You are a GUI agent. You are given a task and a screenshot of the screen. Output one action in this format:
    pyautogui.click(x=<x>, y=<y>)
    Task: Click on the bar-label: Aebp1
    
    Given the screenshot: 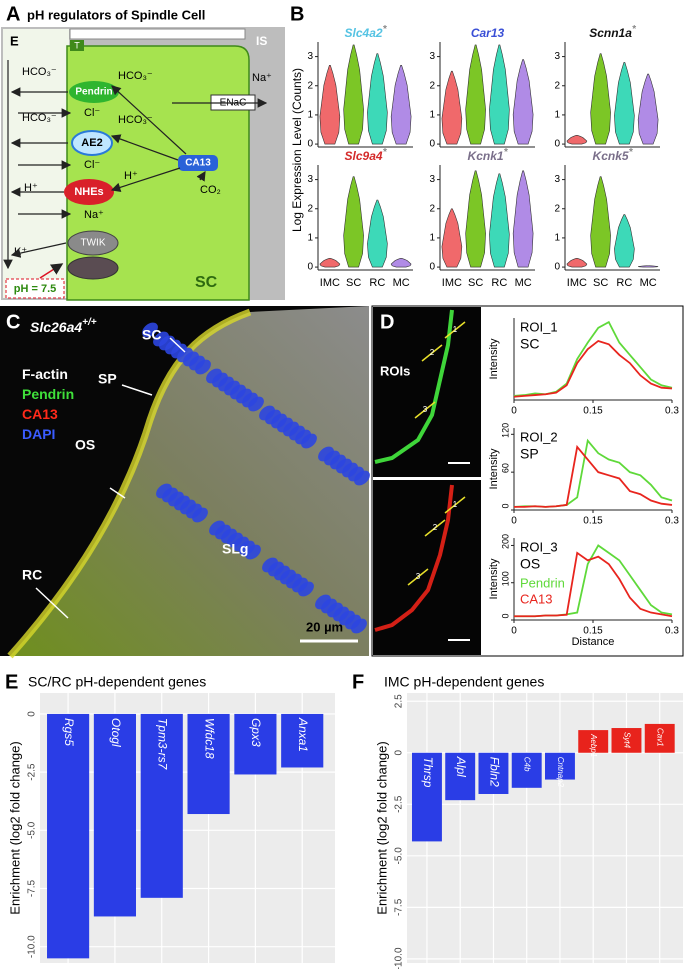 What is the action you would take?
    pyautogui.click(x=593, y=745)
    